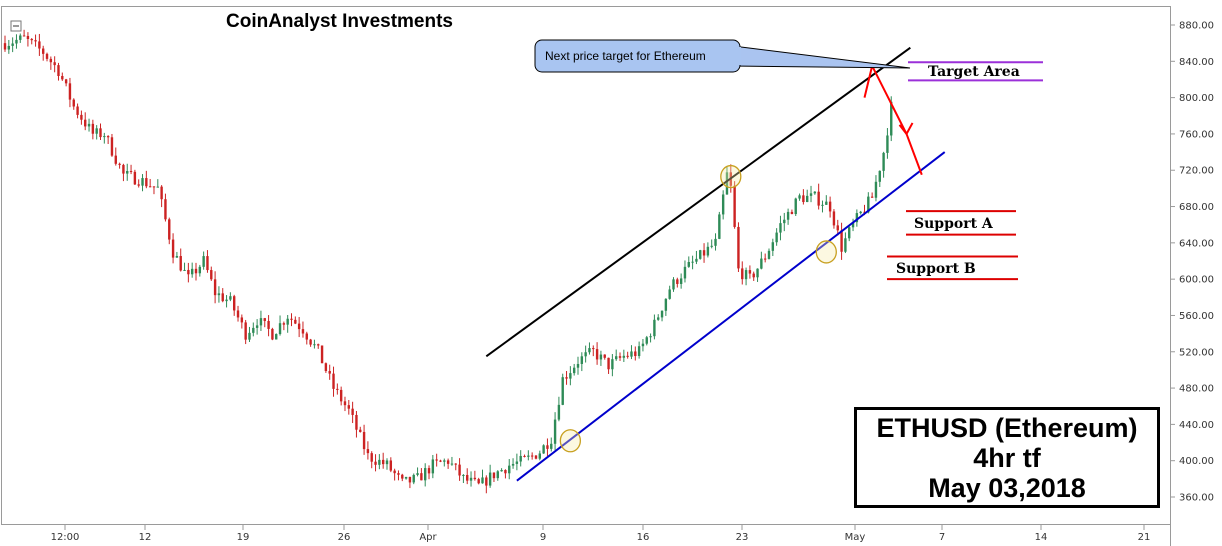 The width and height of the screenshot is (1222, 546). What do you see at coordinates (570, 441) in the screenshot?
I see `touch-point-circle` at bounding box center [570, 441].